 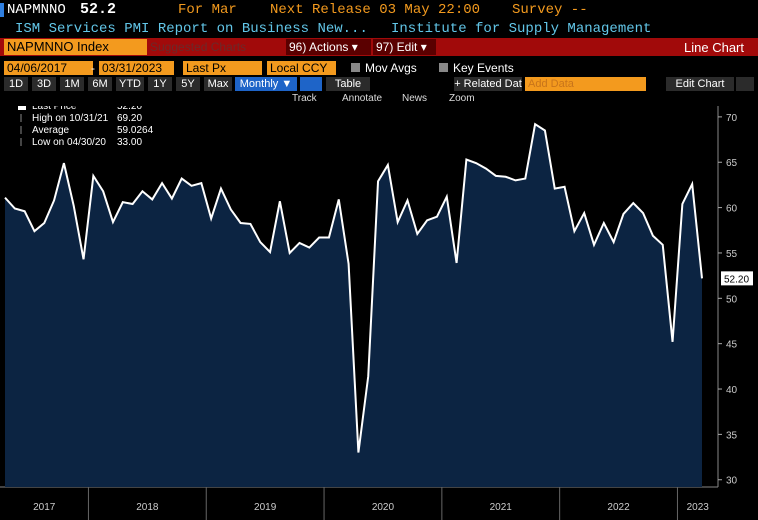 I want to click on x-tick-label: 2022, so click(x=618, y=507).